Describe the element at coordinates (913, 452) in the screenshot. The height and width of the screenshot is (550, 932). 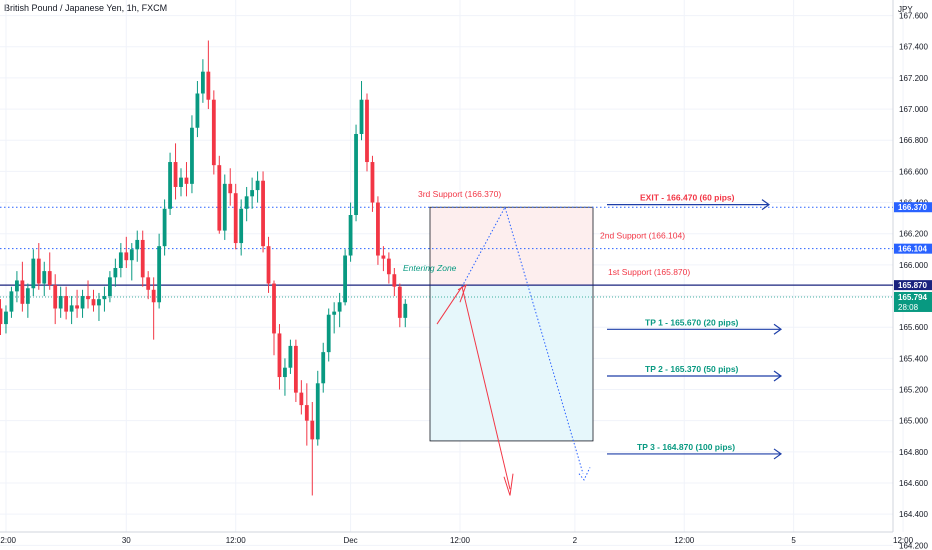
I see `y-tick-label: 164.800` at that location.